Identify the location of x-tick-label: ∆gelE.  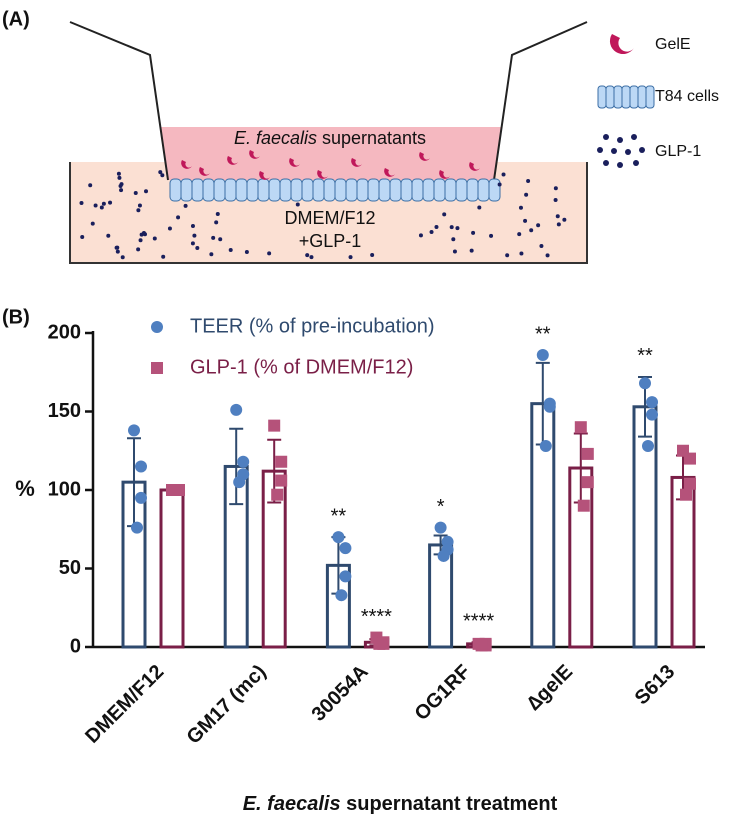
(550, 688).